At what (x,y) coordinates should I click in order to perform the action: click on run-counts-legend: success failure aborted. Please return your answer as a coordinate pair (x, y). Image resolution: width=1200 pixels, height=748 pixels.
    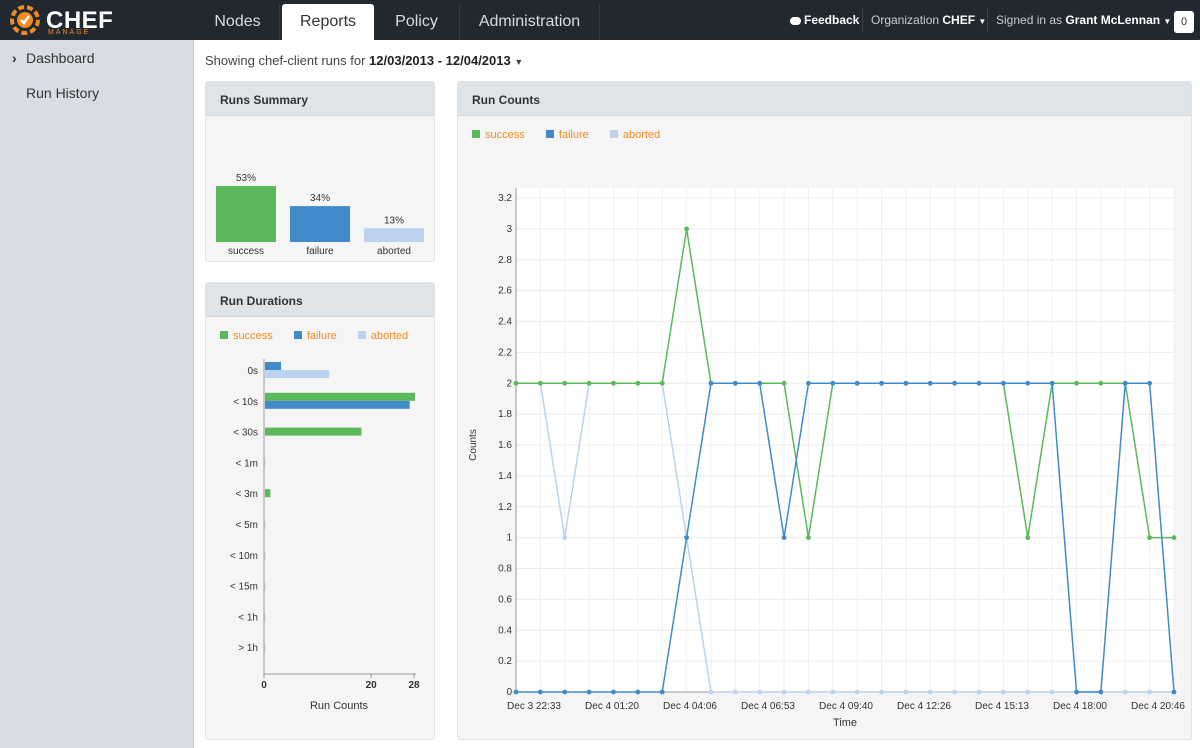
    Looking at the image, I should click on (575, 135).